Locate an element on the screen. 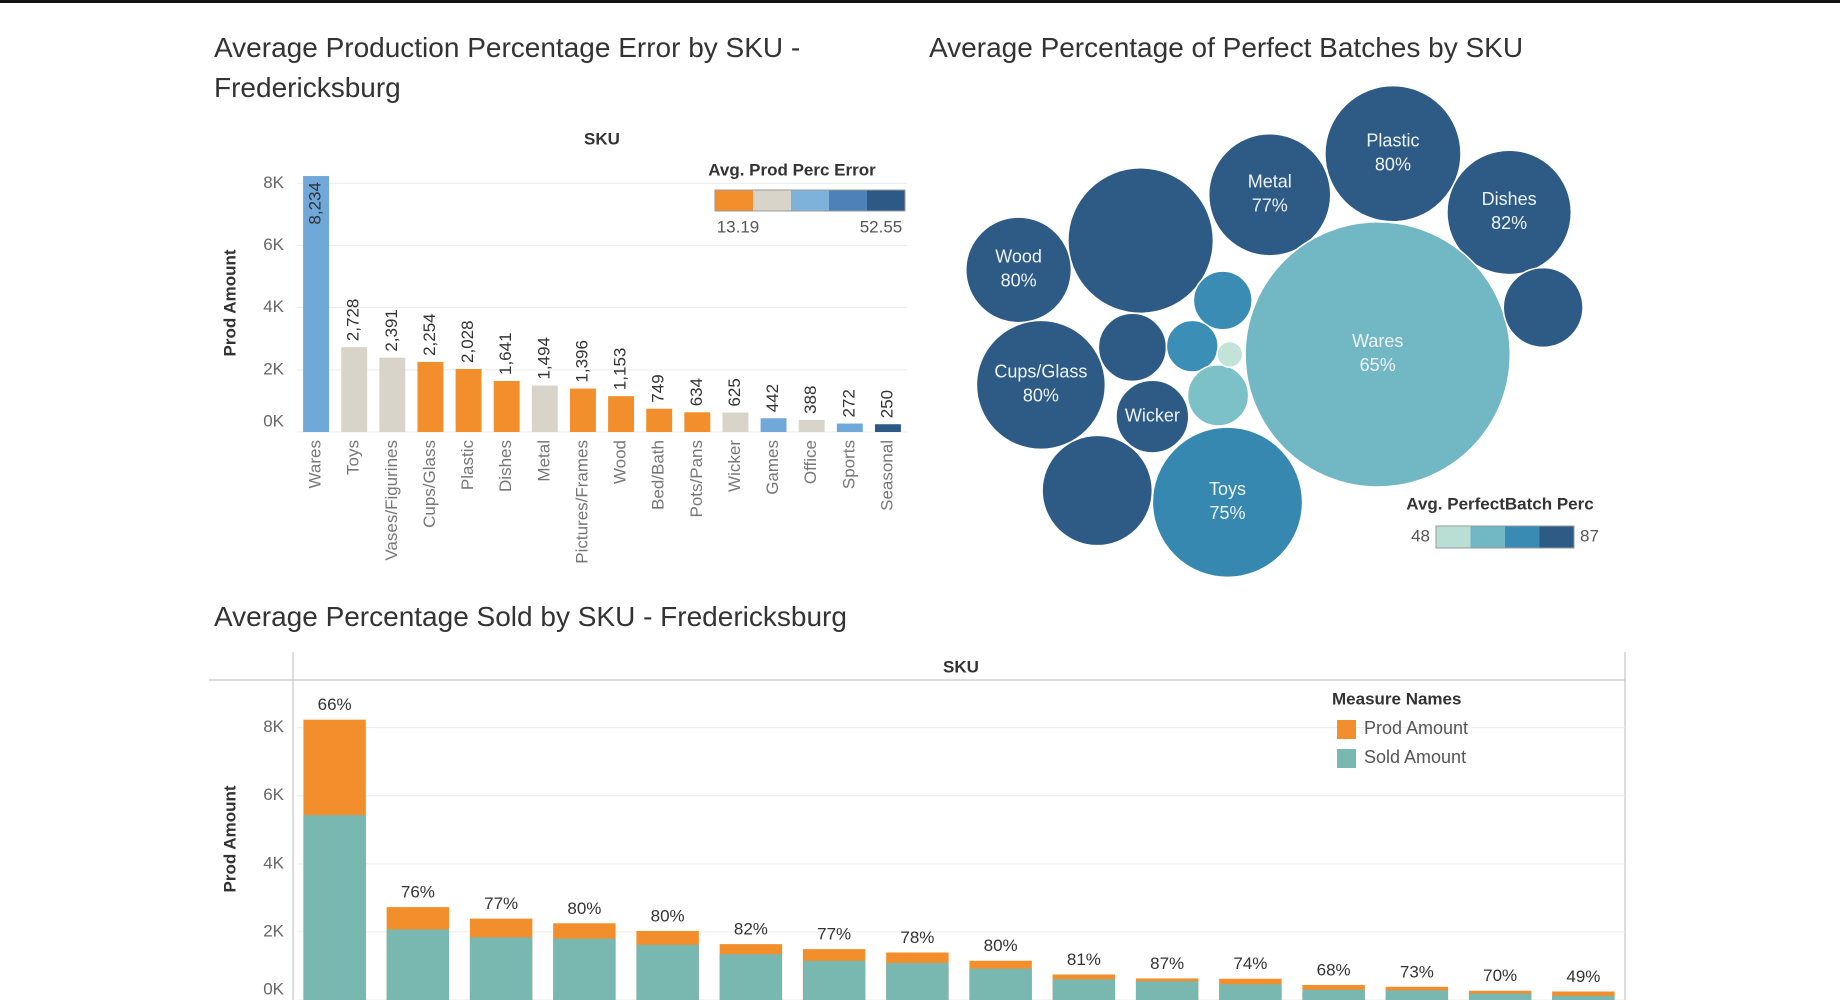 The height and width of the screenshot is (1000, 1840). legend-max: 87 is located at coordinates (1589, 535).